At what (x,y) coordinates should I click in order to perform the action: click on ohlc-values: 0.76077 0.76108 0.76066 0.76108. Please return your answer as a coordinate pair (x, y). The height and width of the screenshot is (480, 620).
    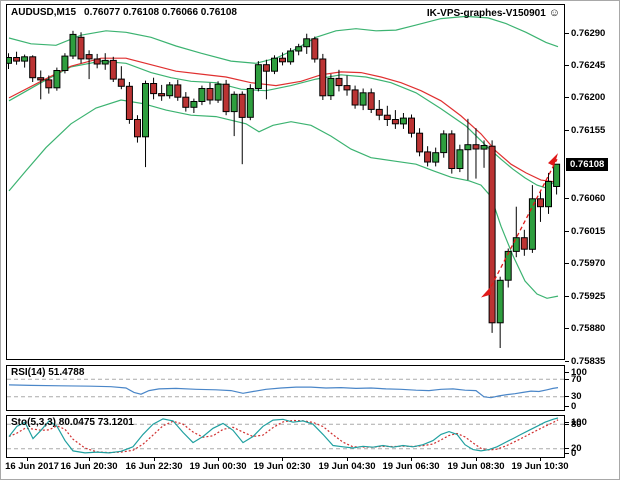
    Looking at the image, I should click on (160, 12).